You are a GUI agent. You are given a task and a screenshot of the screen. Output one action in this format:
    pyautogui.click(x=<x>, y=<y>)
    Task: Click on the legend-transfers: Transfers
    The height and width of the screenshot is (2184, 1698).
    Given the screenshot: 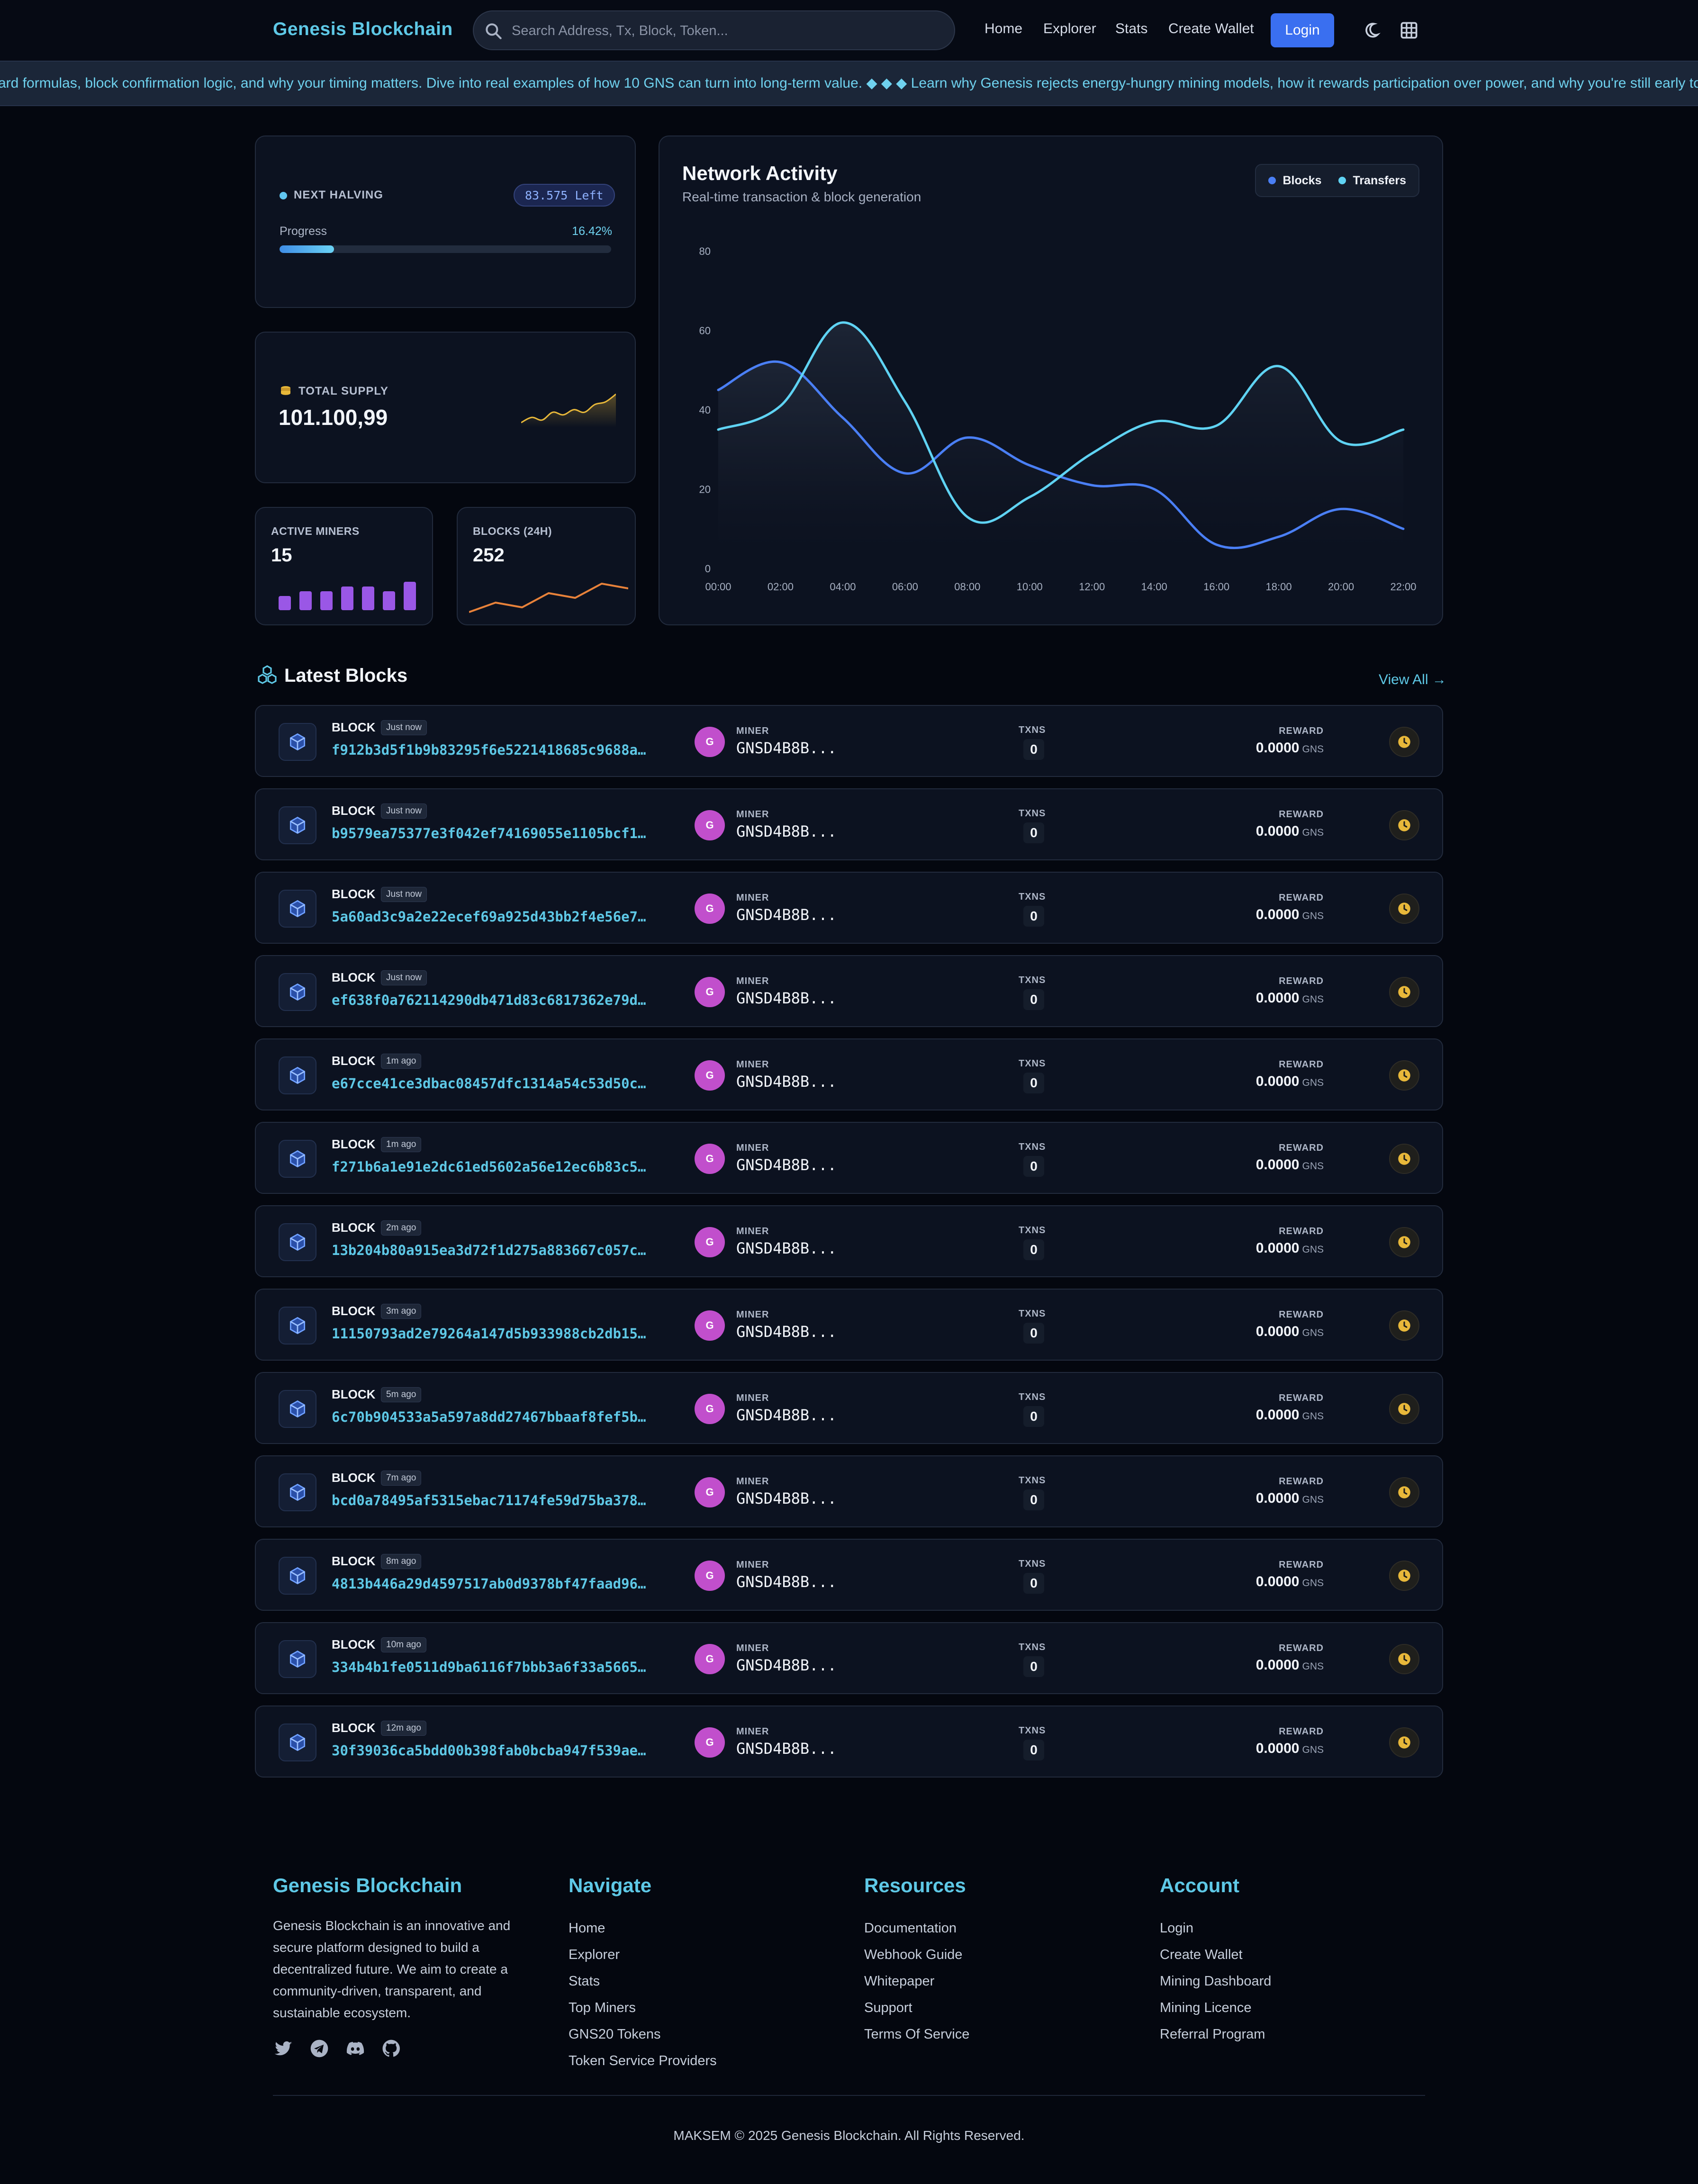 What is the action you would take?
    pyautogui.click(x=1372, y=181)
    